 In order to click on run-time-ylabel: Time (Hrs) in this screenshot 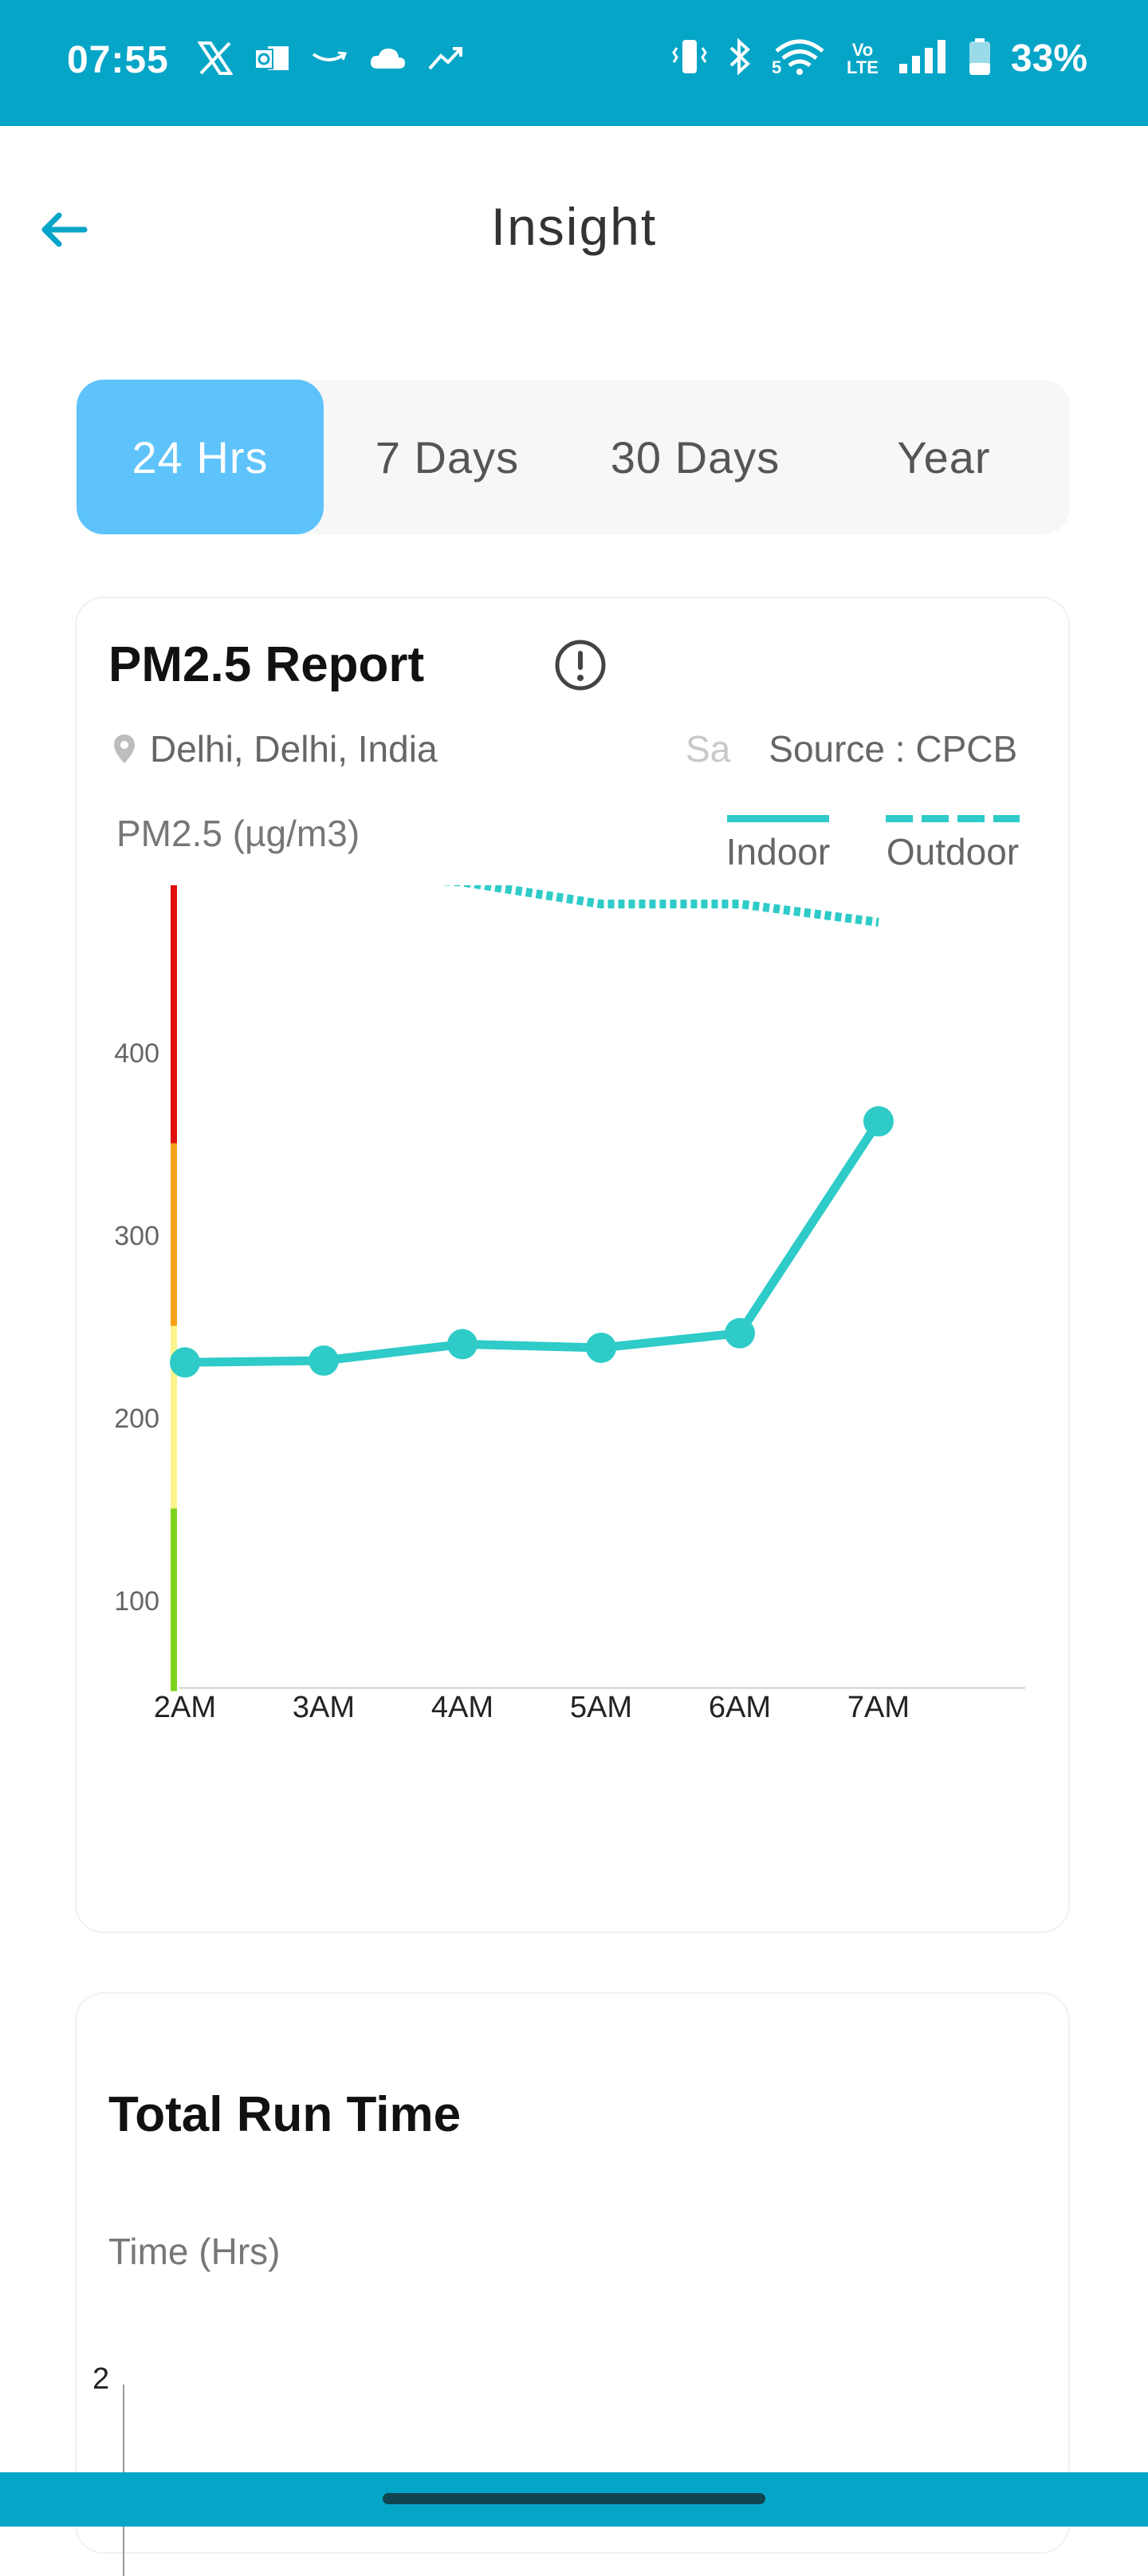, I will do `click(194, 2251)`.